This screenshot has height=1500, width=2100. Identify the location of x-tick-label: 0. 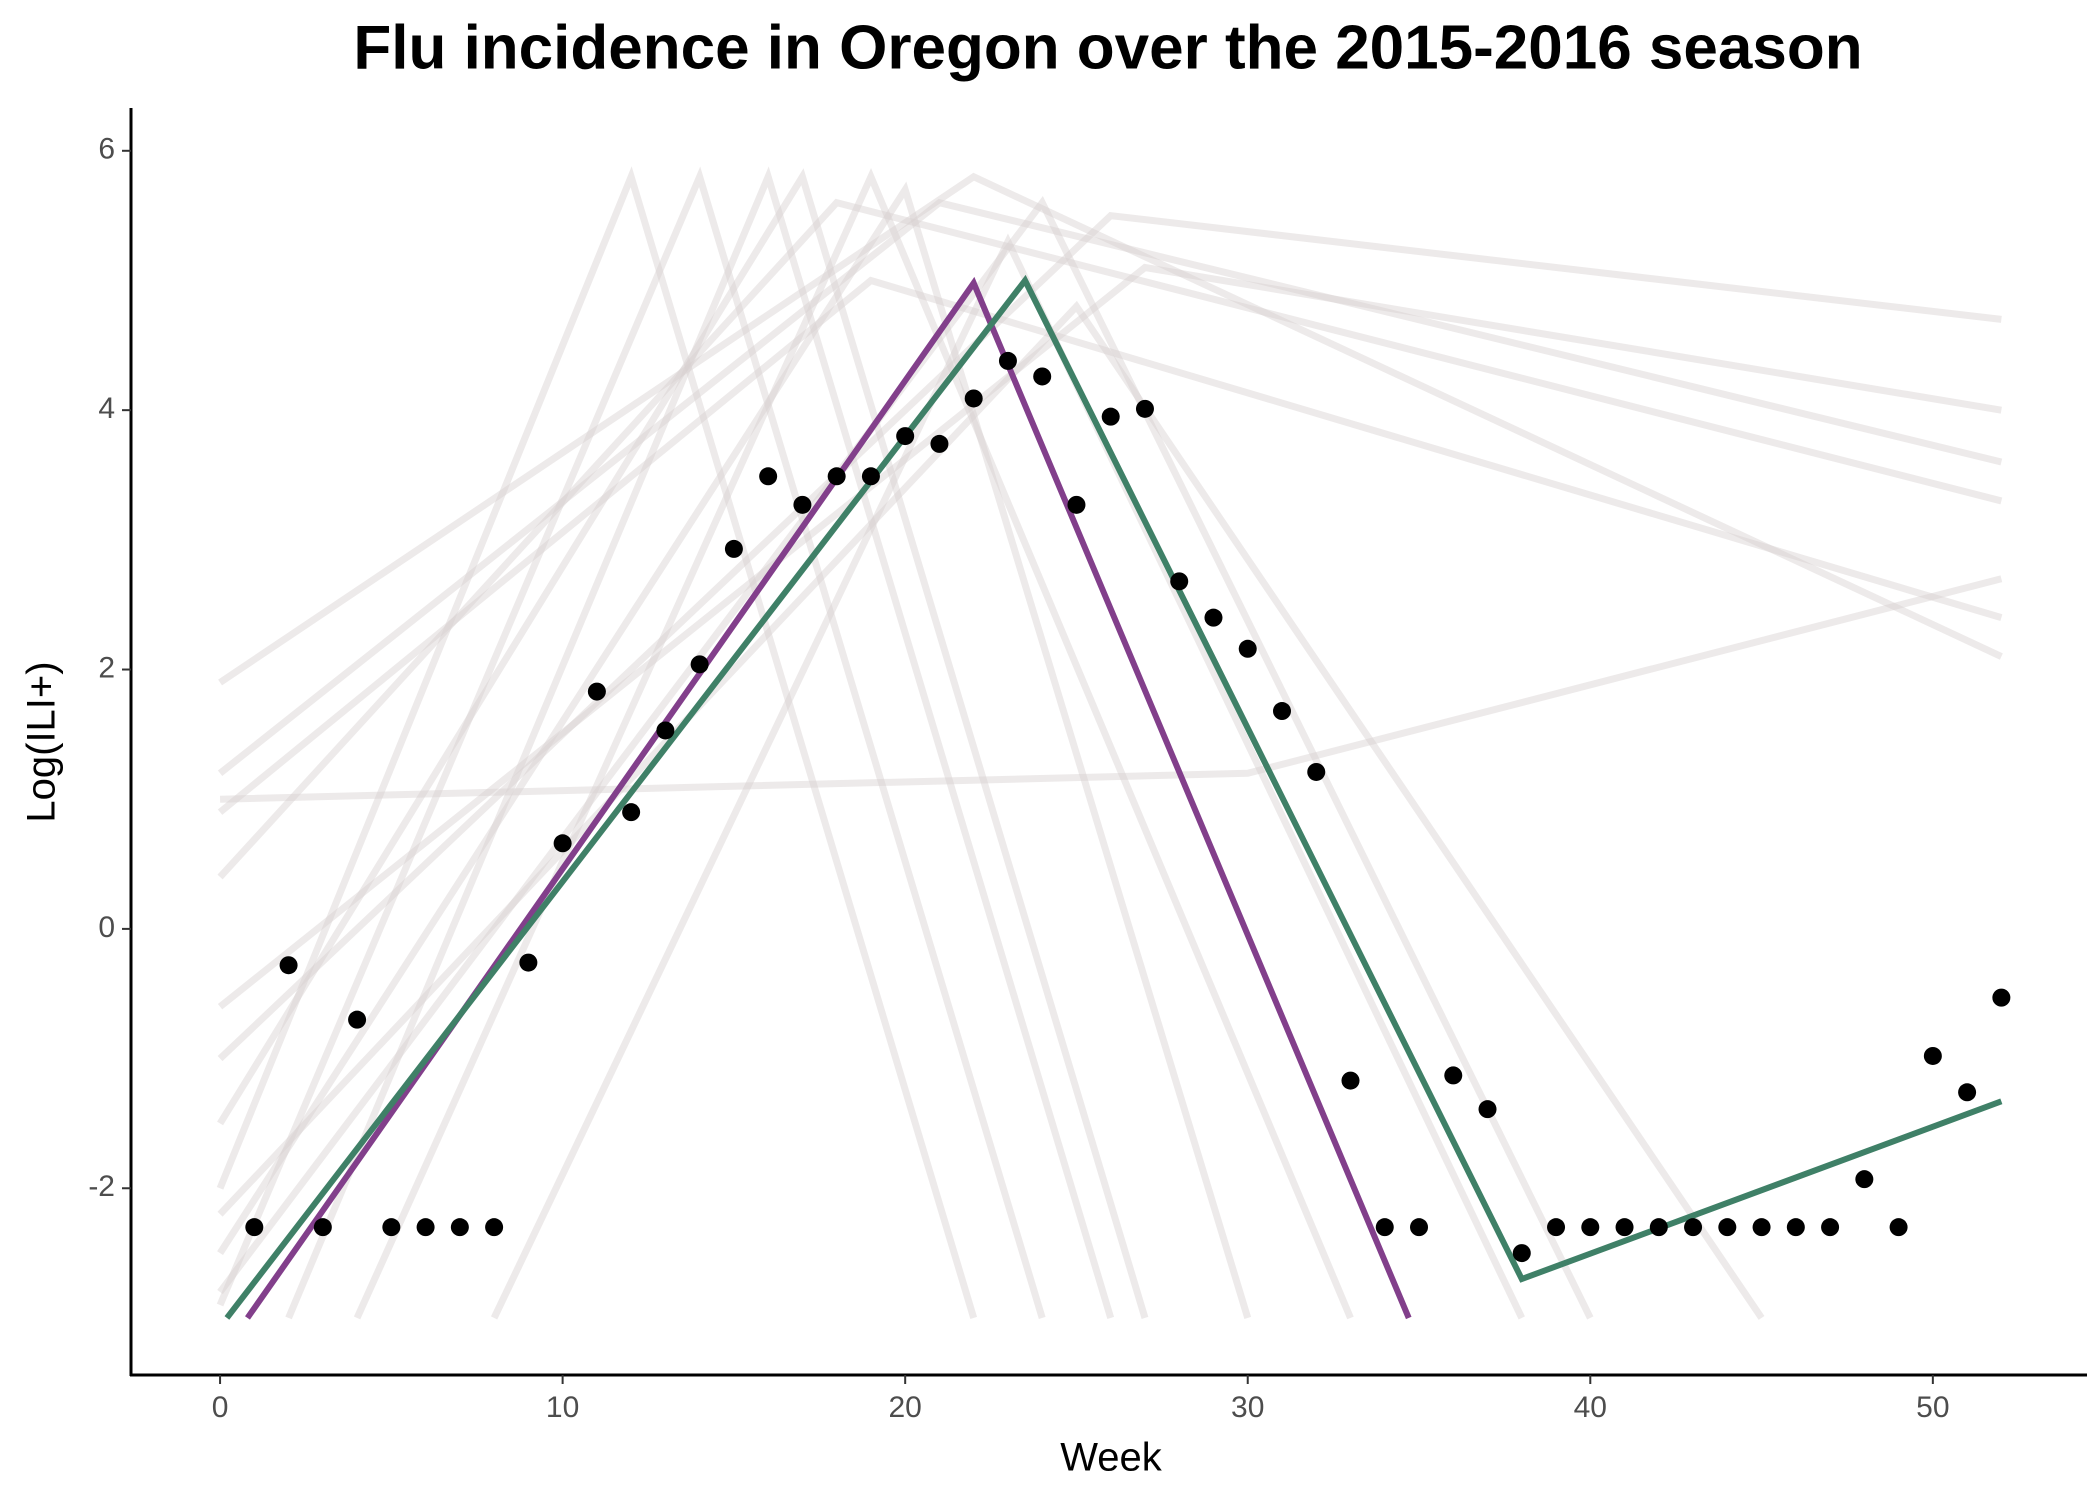
(220, 1407).